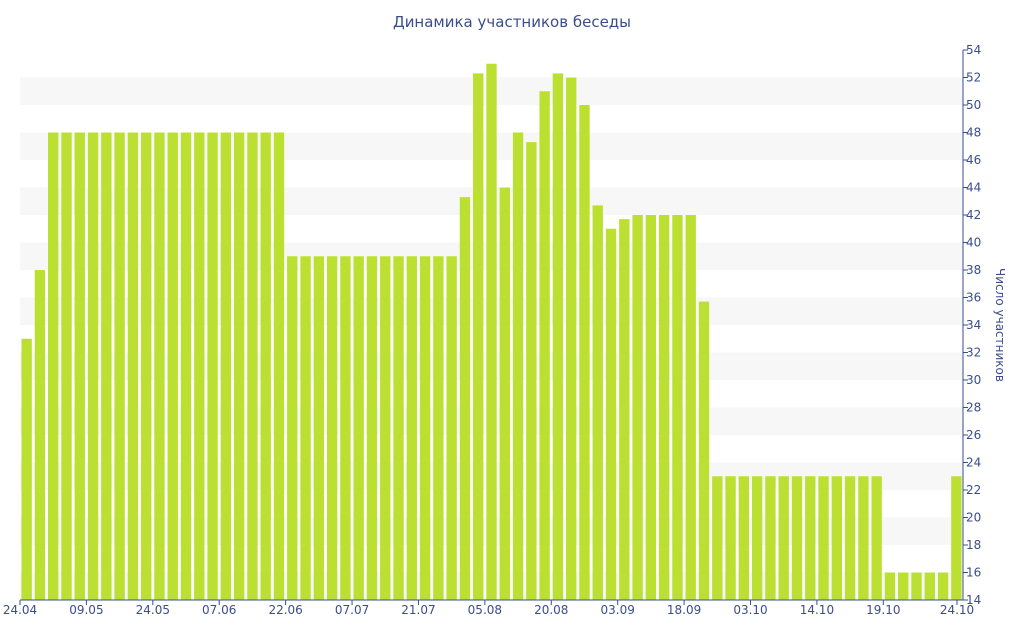  Describe the element at coordinates (973, 353) in the screenshot. I see `y-tick-label: 32` at that location.